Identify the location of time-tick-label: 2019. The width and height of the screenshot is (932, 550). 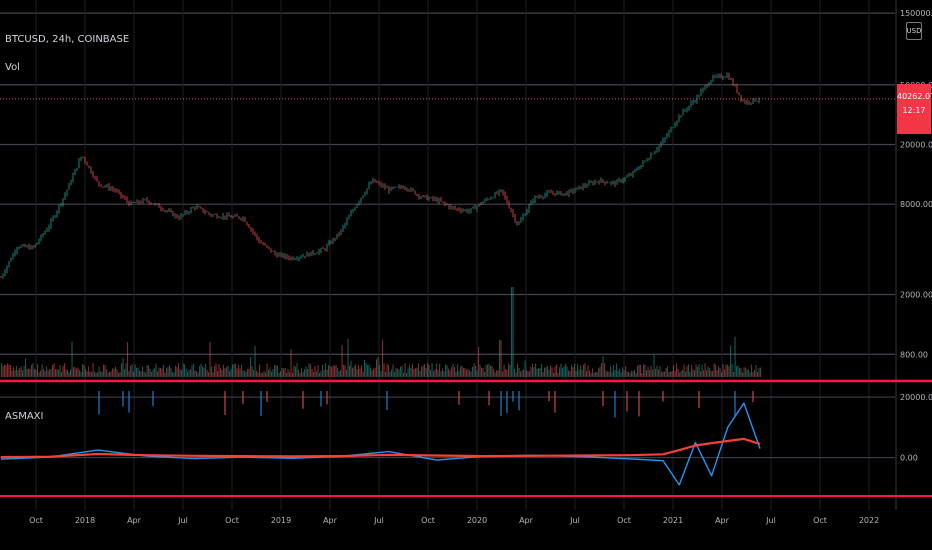
(281, 520).